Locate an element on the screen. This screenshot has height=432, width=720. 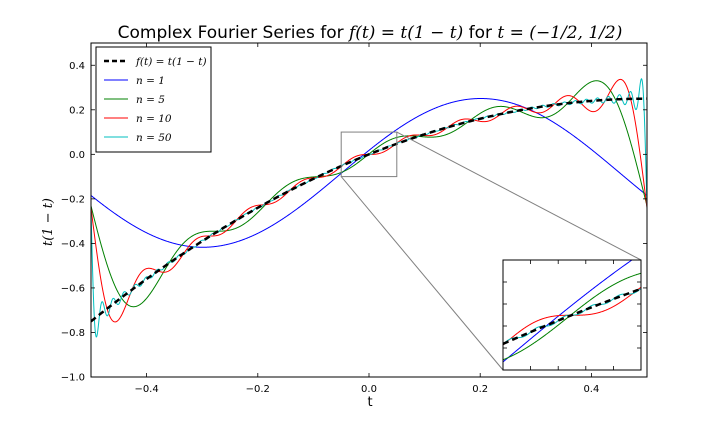
inset-frame is located at coordinates (572, 315).